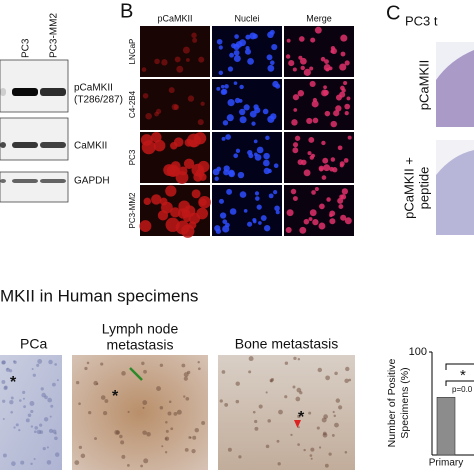 This screenshot has width=474, height=474. What do you see at coordinates (446, 463) in the screenshot?
I see `x-tick-label: Primary` at bounding box center [446, 463].